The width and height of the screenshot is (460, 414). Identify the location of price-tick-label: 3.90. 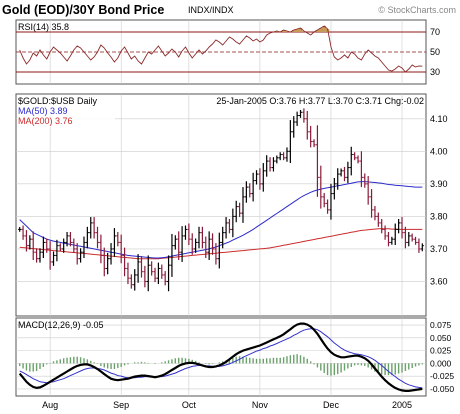
(439, 184).